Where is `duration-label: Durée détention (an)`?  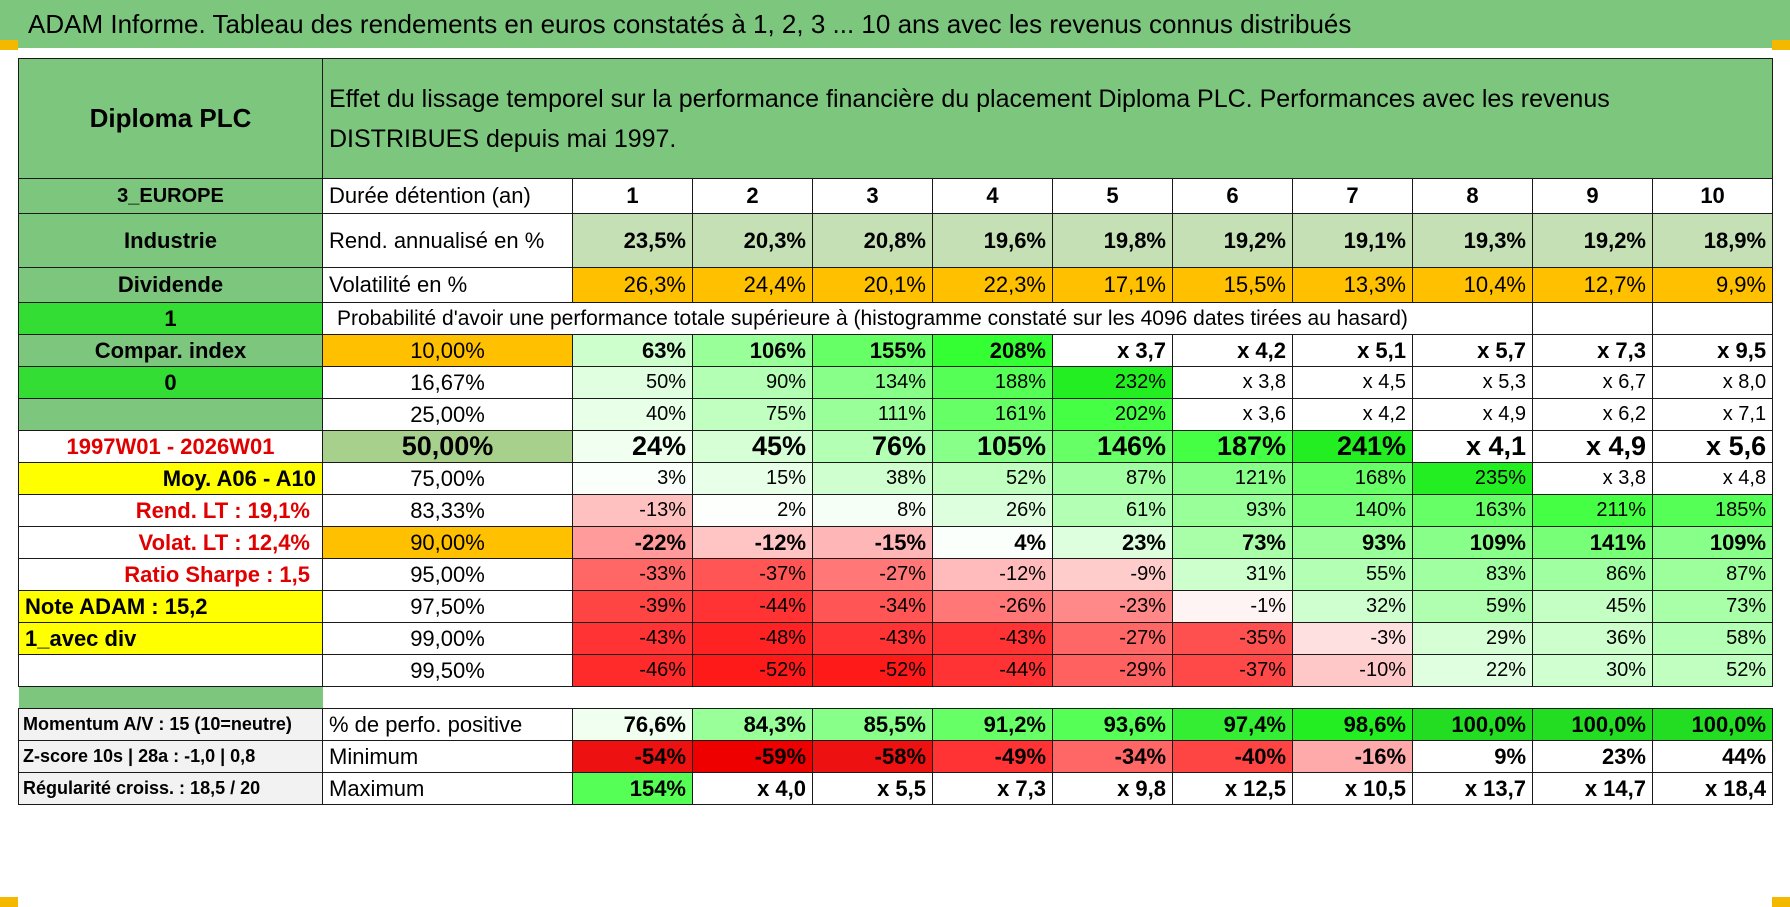 duration-label: Durée détention (an) is located at coordinates (447, 196).